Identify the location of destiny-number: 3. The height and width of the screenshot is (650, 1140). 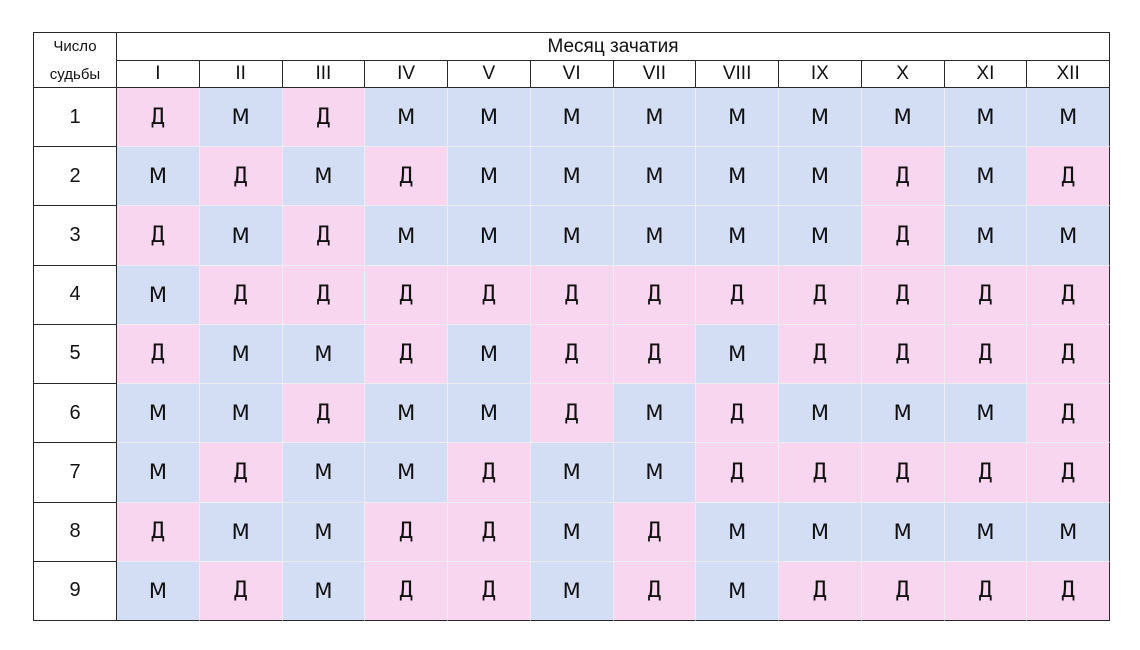
(75, 236).